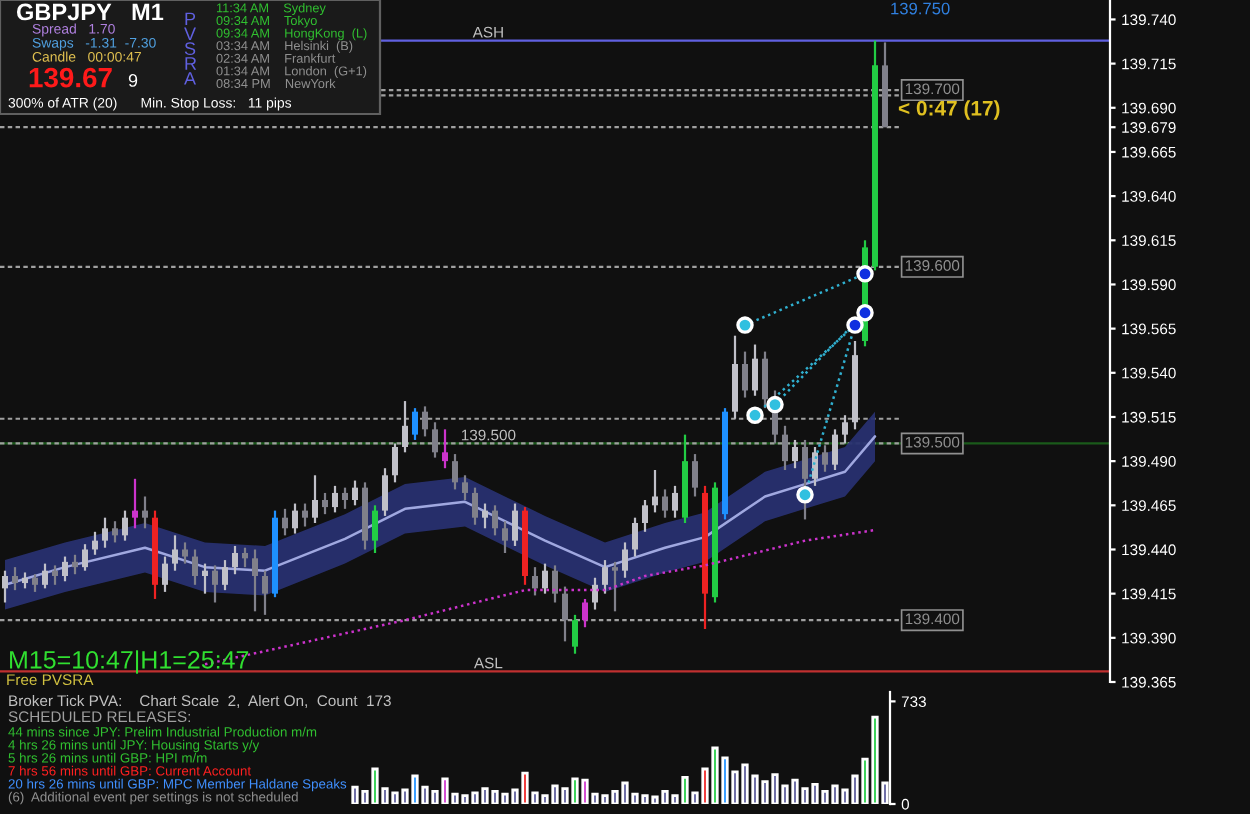 This screenshot has width=1250, height=814. Describe the element at coordinates (90, 12) in the screenshot. I see `annotation: GBPJPY M1` at that location.